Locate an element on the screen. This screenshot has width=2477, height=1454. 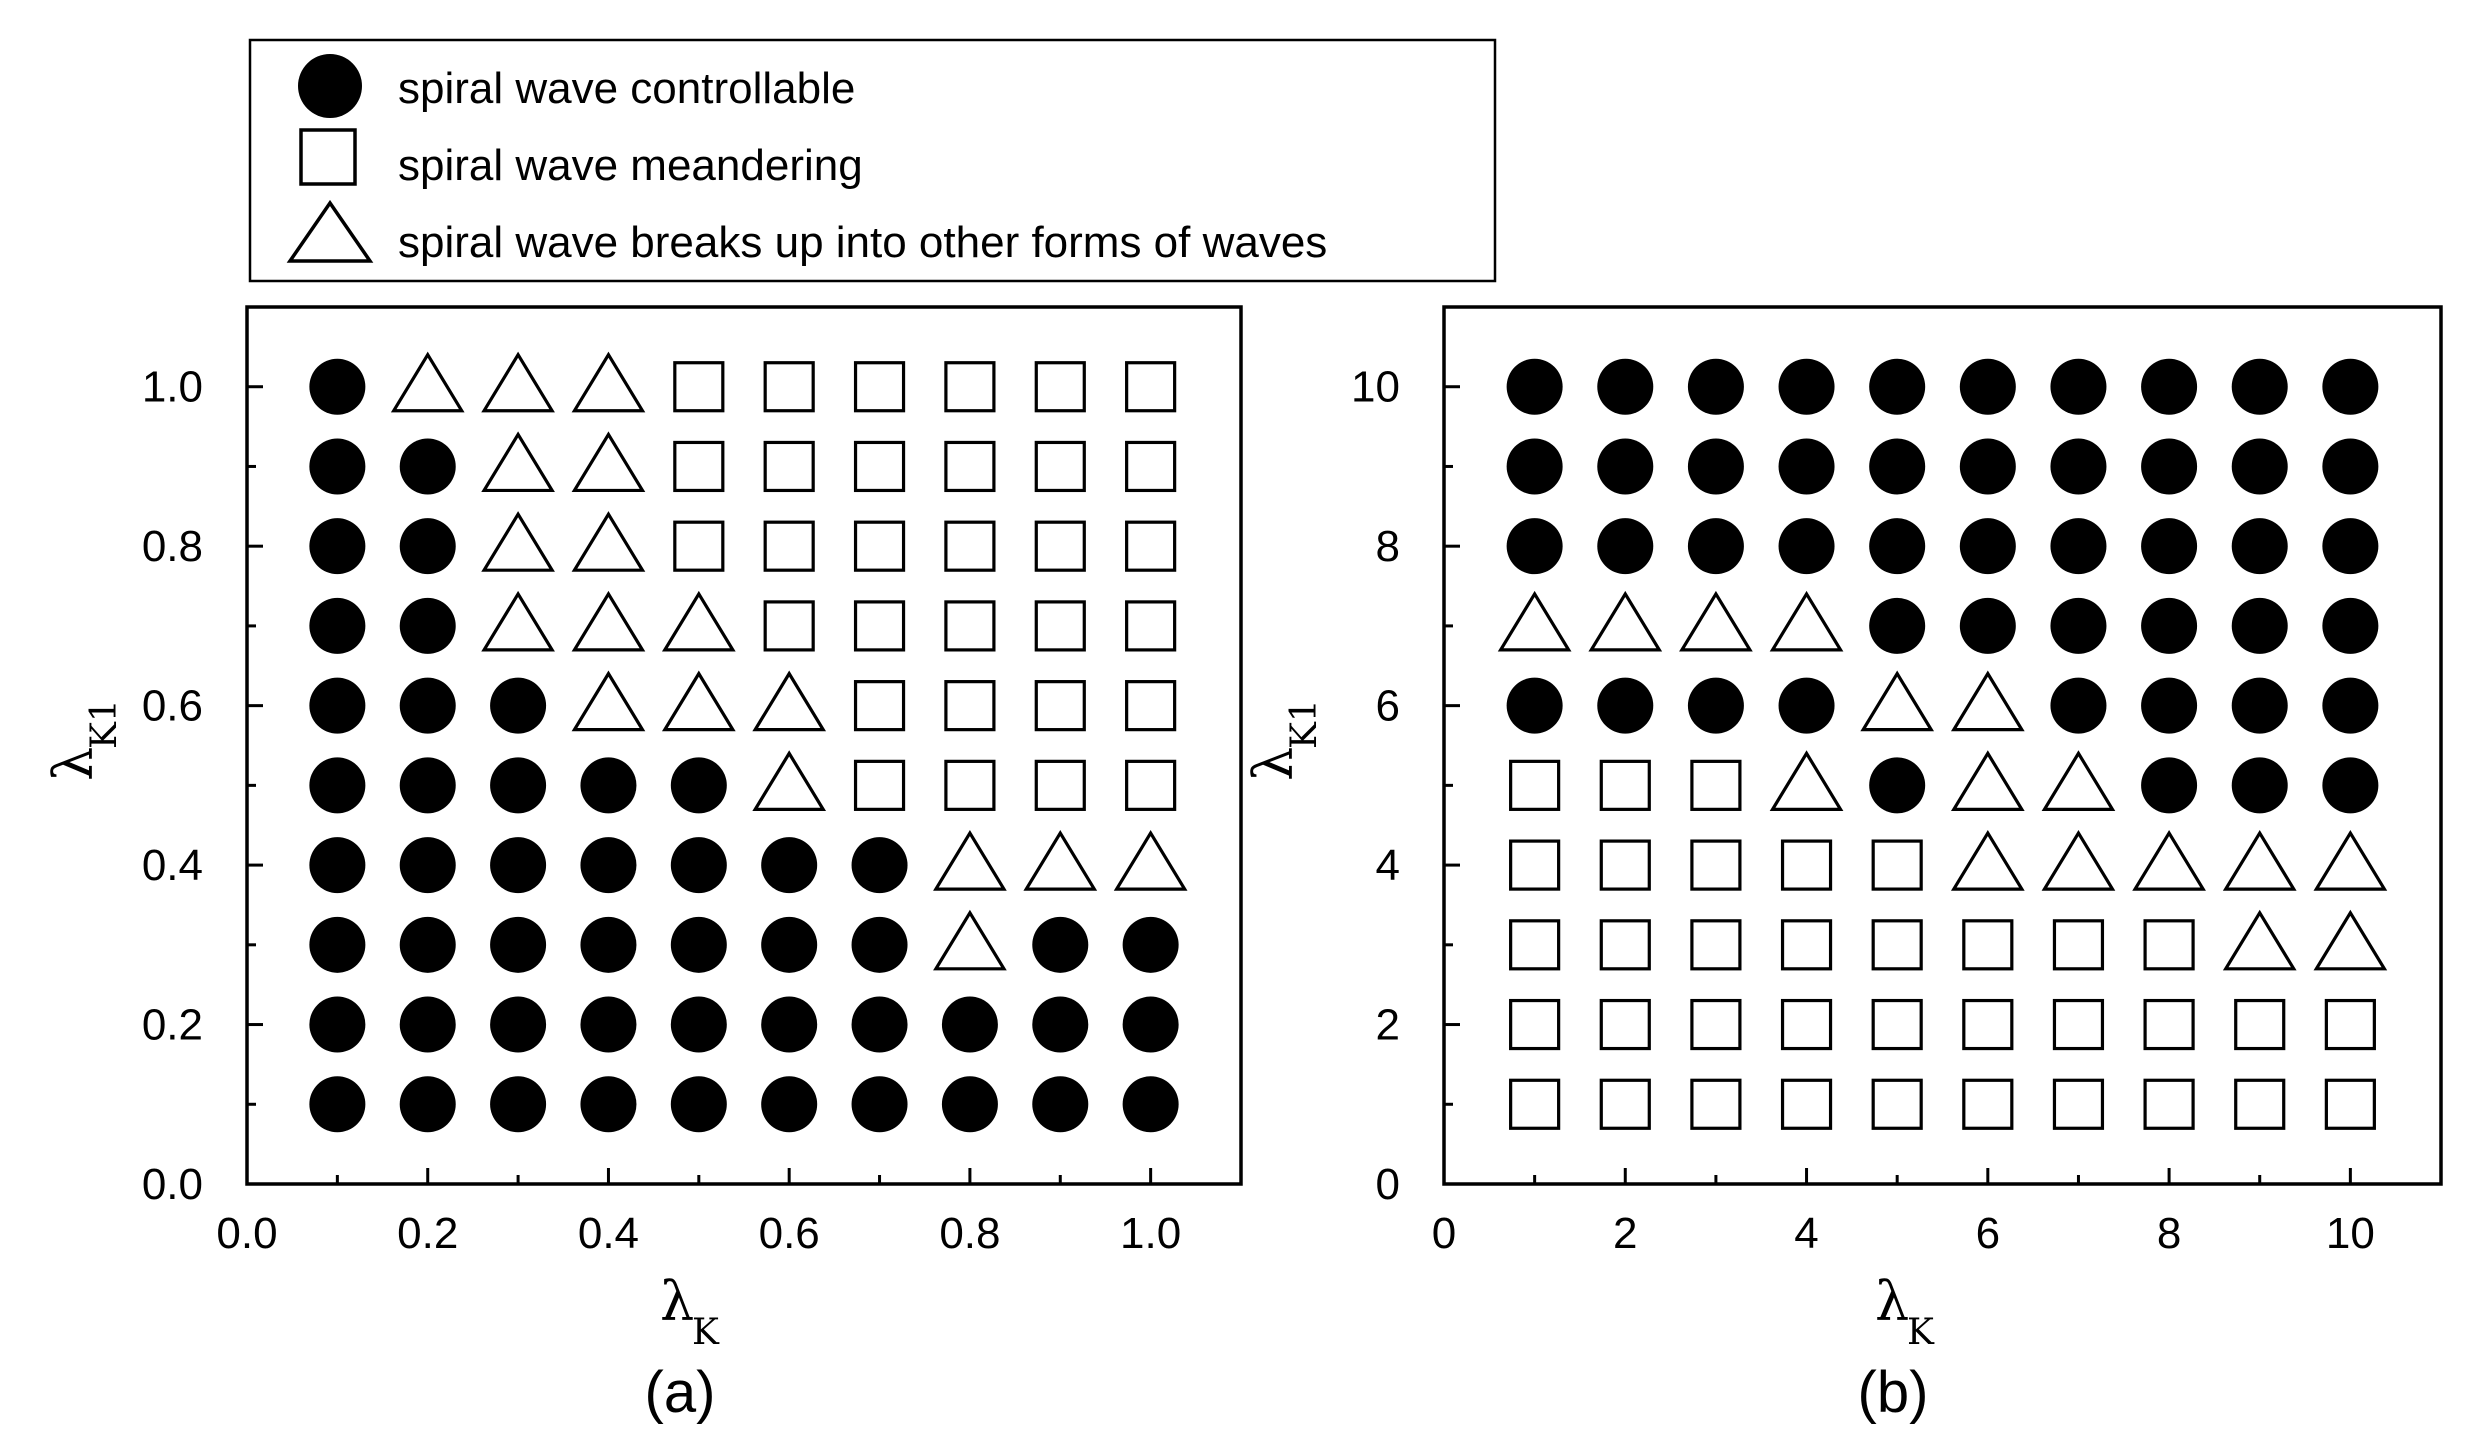
panel-a-ytick-label: 0.4 is located at coordinates (172, 865).